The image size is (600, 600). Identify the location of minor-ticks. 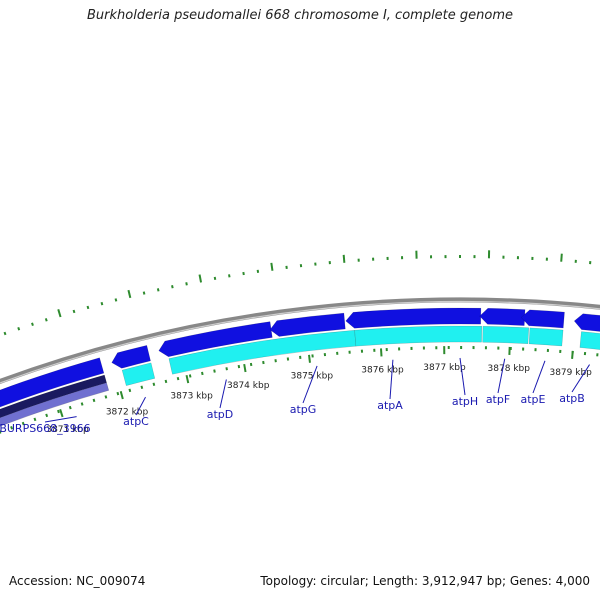
(297, 293).